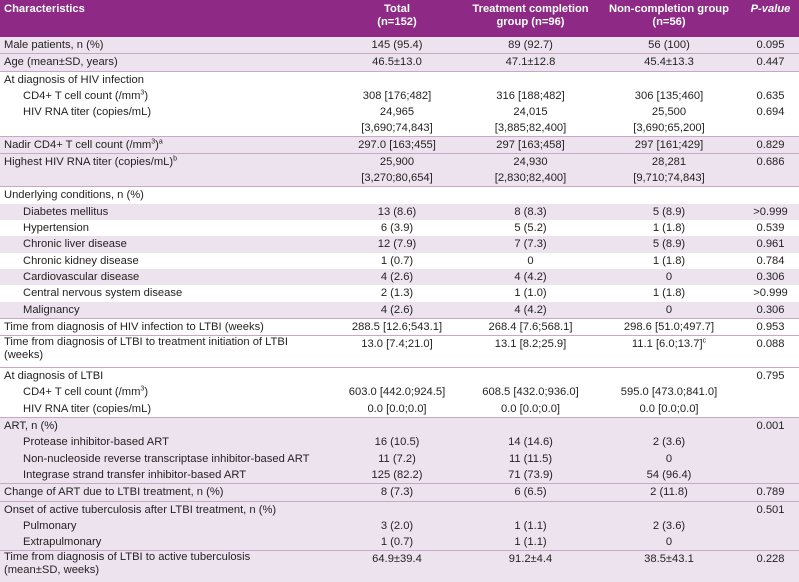  Describe the element at coordinates (530, 96) in the screenshot. I see `cell-completion: 316 [188;482]` at that location.